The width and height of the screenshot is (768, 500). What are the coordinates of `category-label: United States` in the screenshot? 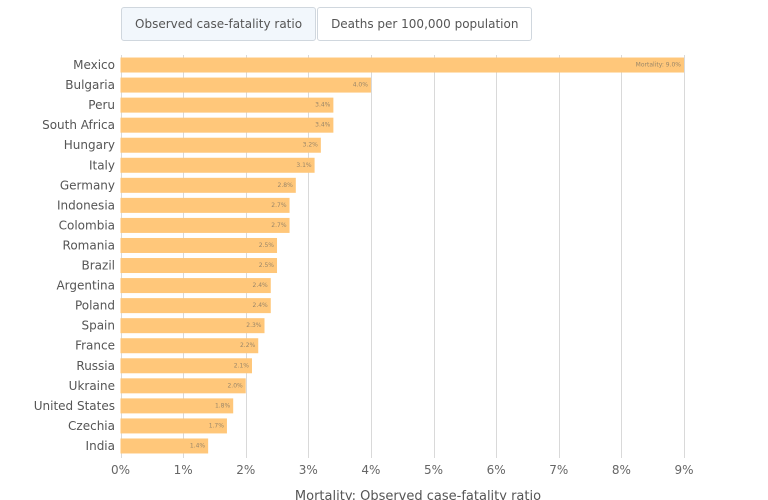 It's located at (74, 406).